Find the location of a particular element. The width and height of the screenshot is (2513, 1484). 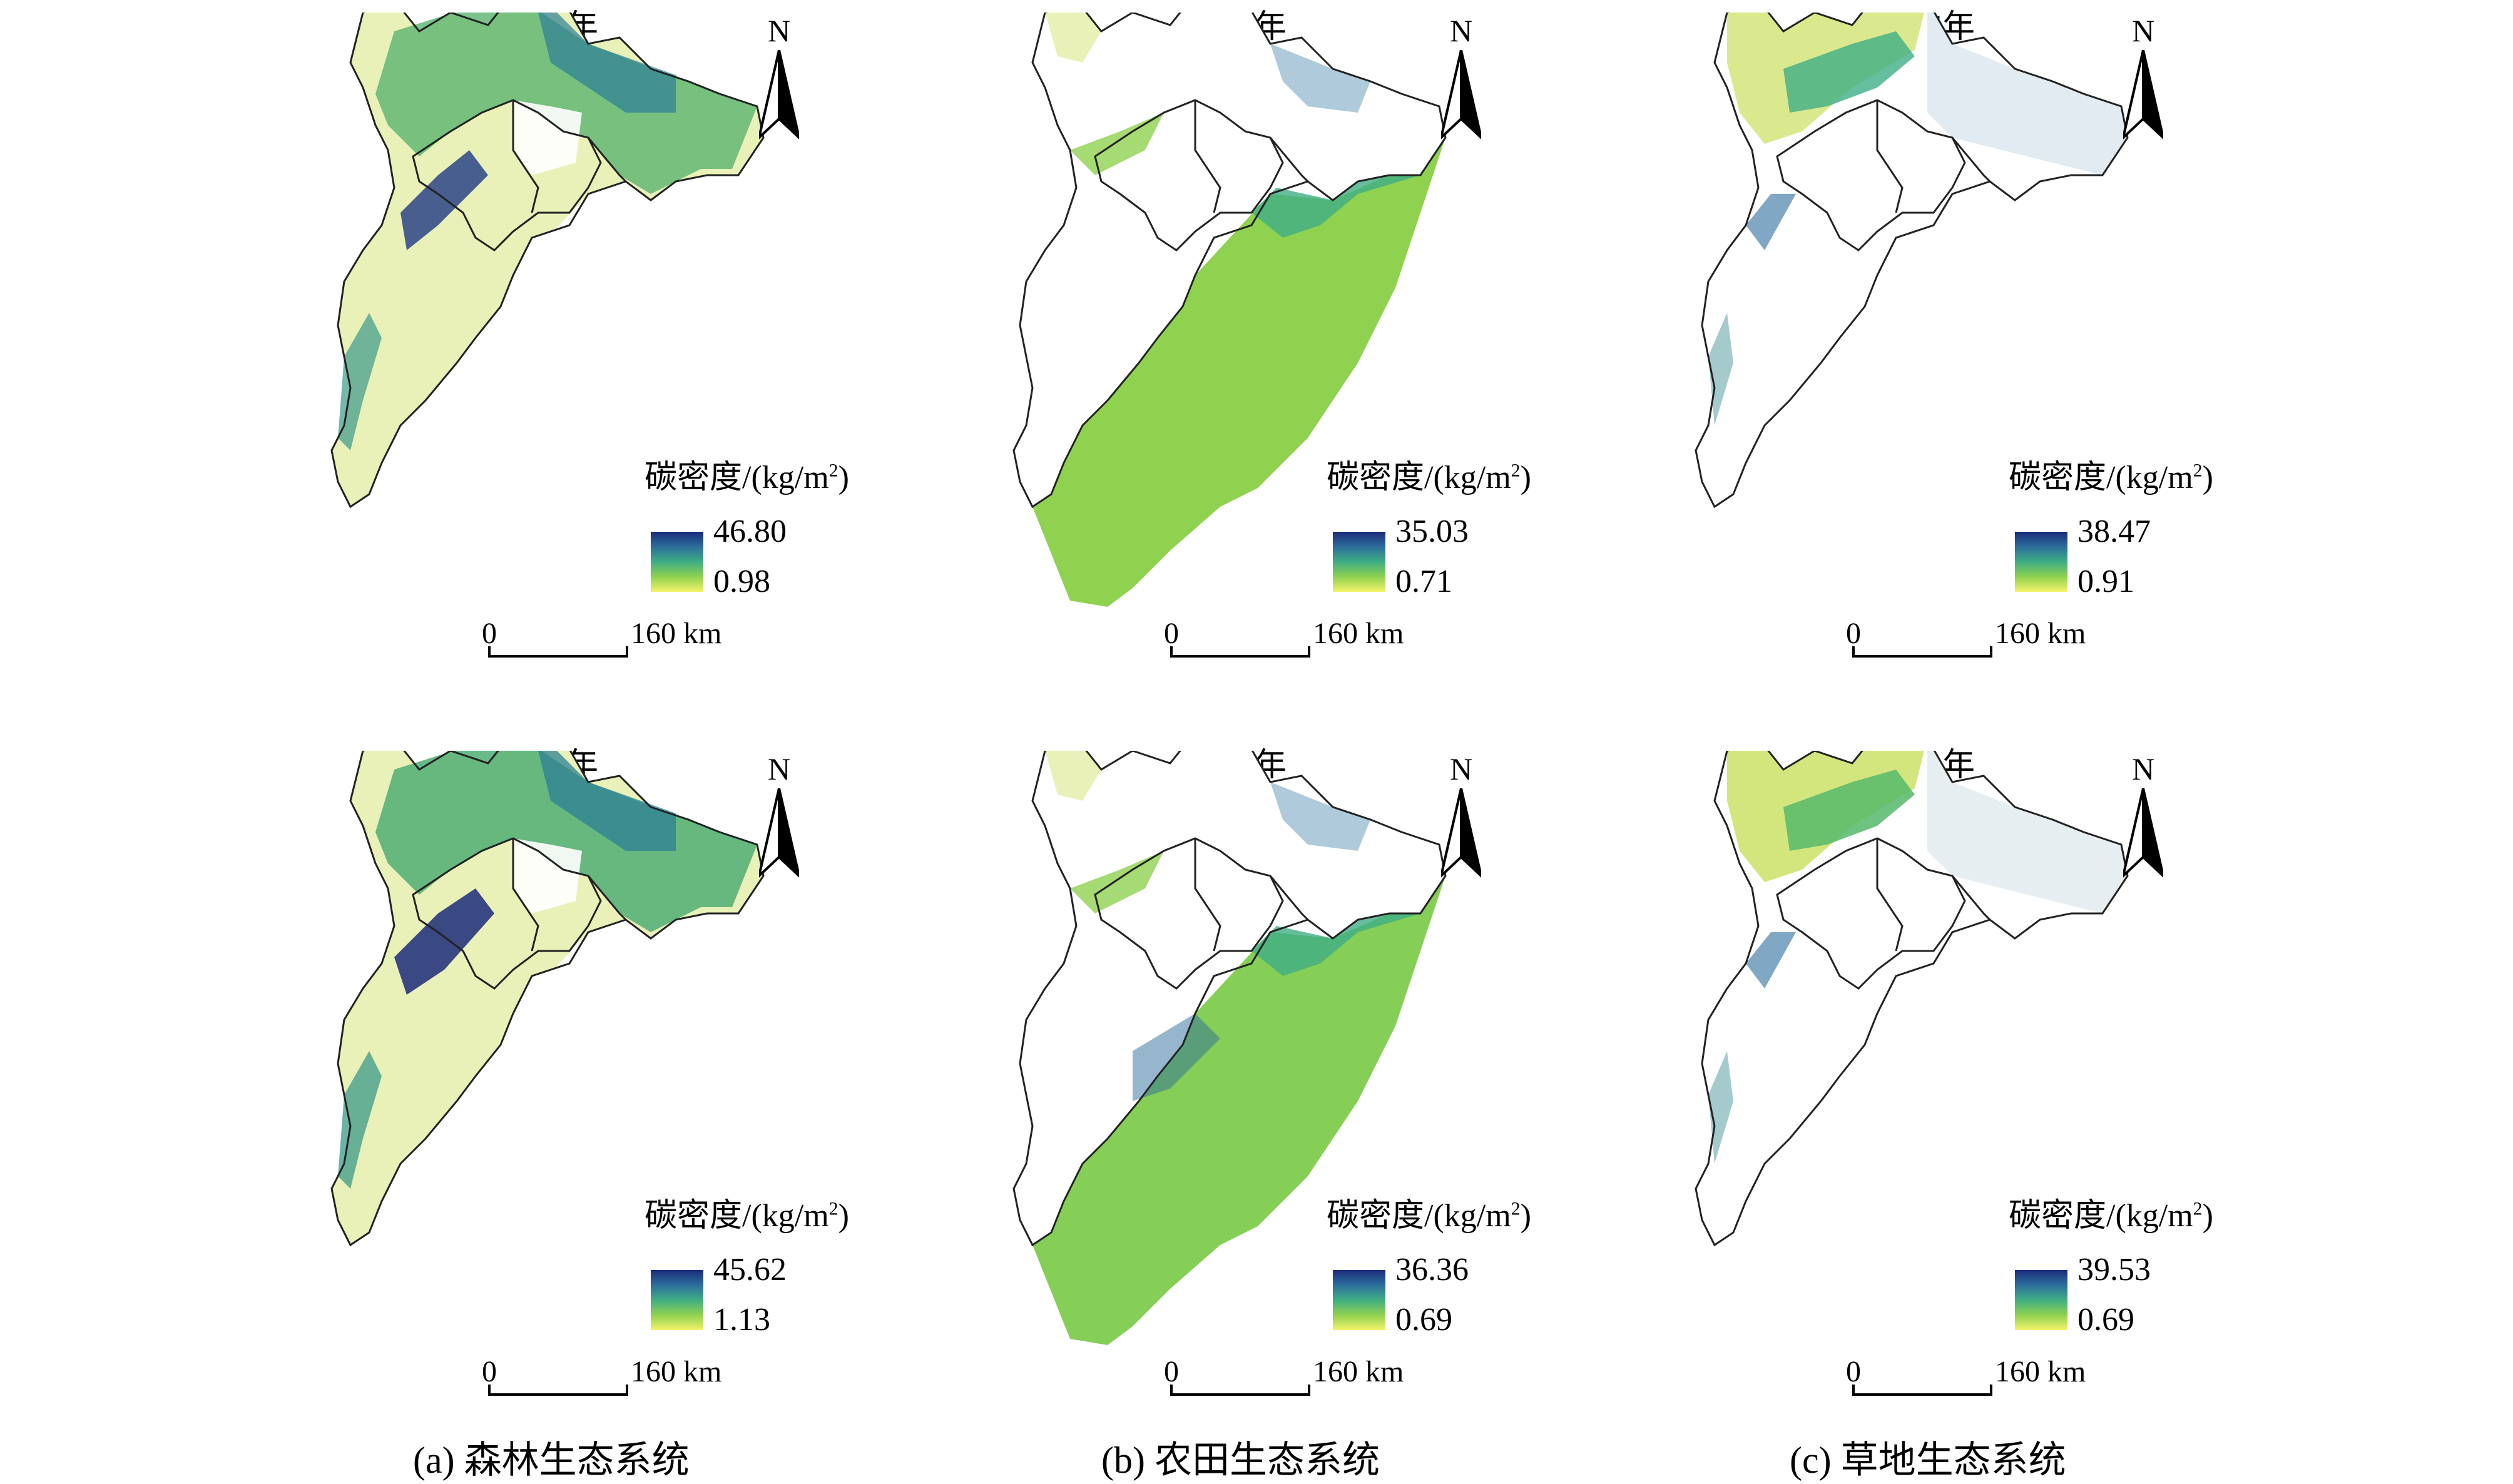

panel-forest-2021: 2021年 N 碳密度/(kg/m2) 45.62 1.13 0 160 km is located at coordinates (645, 1107).